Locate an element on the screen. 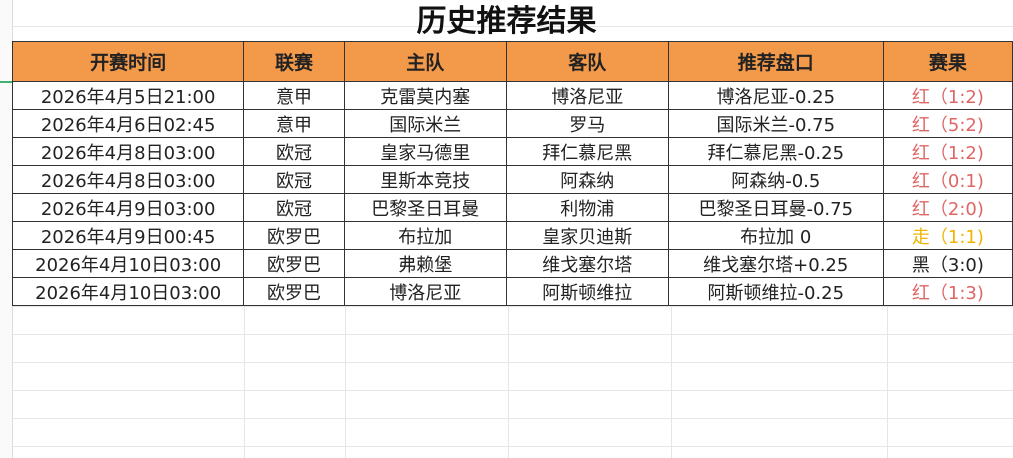 This screenshot has width=1013, height=458. cell-result: 红（2:0) is located at coordinates (947, 207).